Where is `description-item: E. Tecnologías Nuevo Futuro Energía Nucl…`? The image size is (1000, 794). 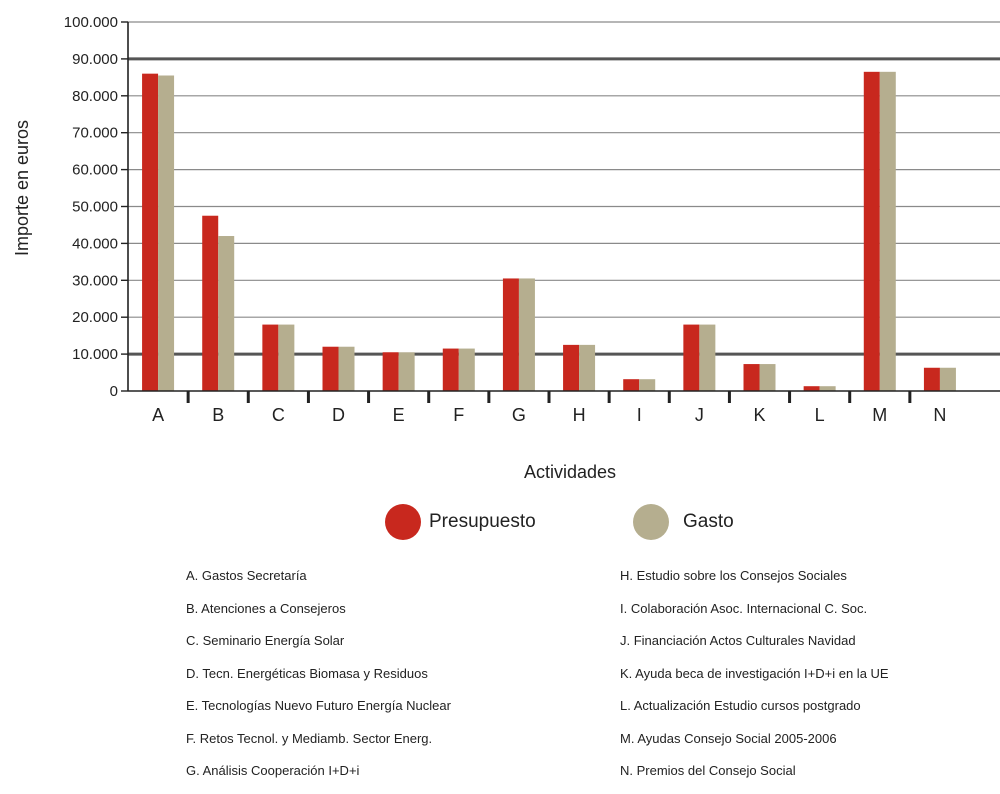
description-item: E. Tecnologías Nuevo Futuro Energía Nucl… is located at coordinates (318, 705).